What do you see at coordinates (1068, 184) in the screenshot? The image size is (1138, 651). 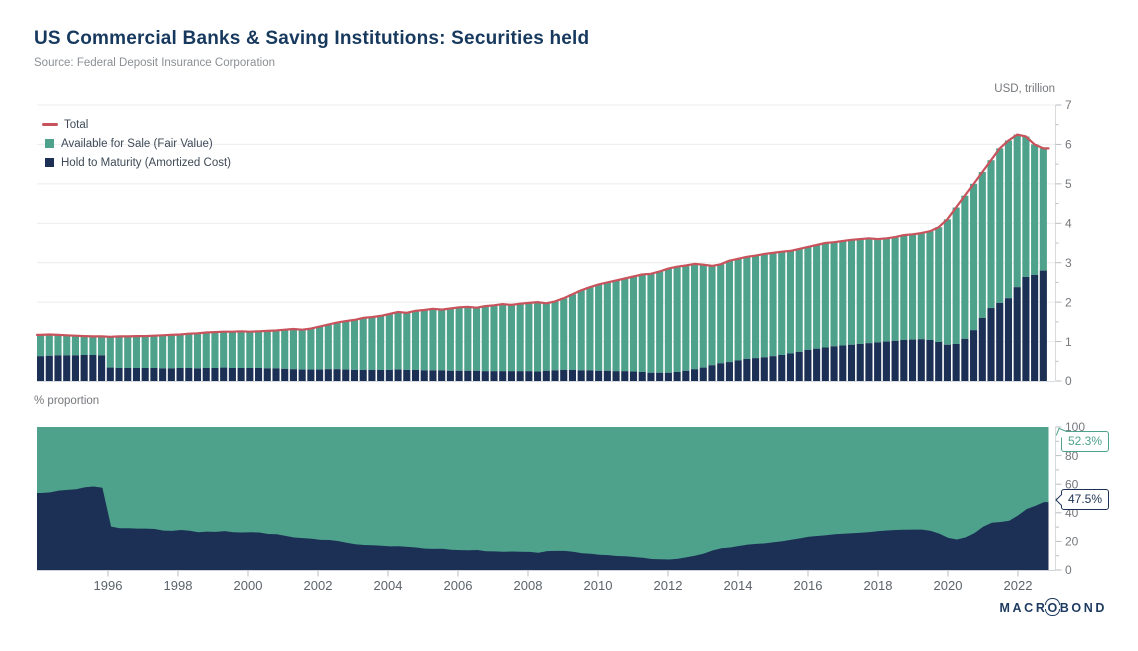 I see `svg-text: 5` at bounding box center [1068, 184].